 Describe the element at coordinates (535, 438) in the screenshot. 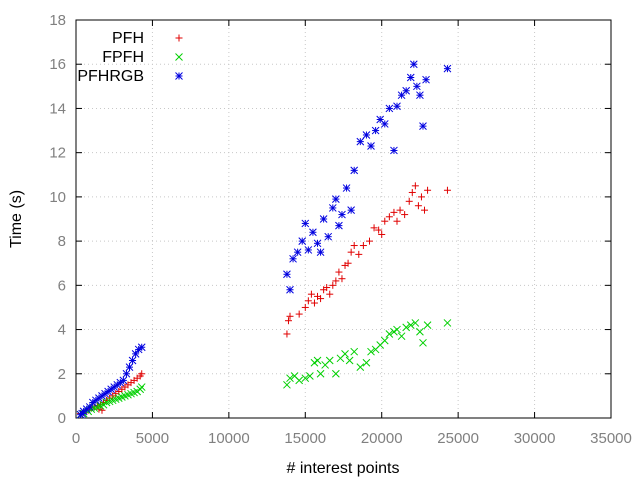

I see `x-tick-label: 30000` at that location.